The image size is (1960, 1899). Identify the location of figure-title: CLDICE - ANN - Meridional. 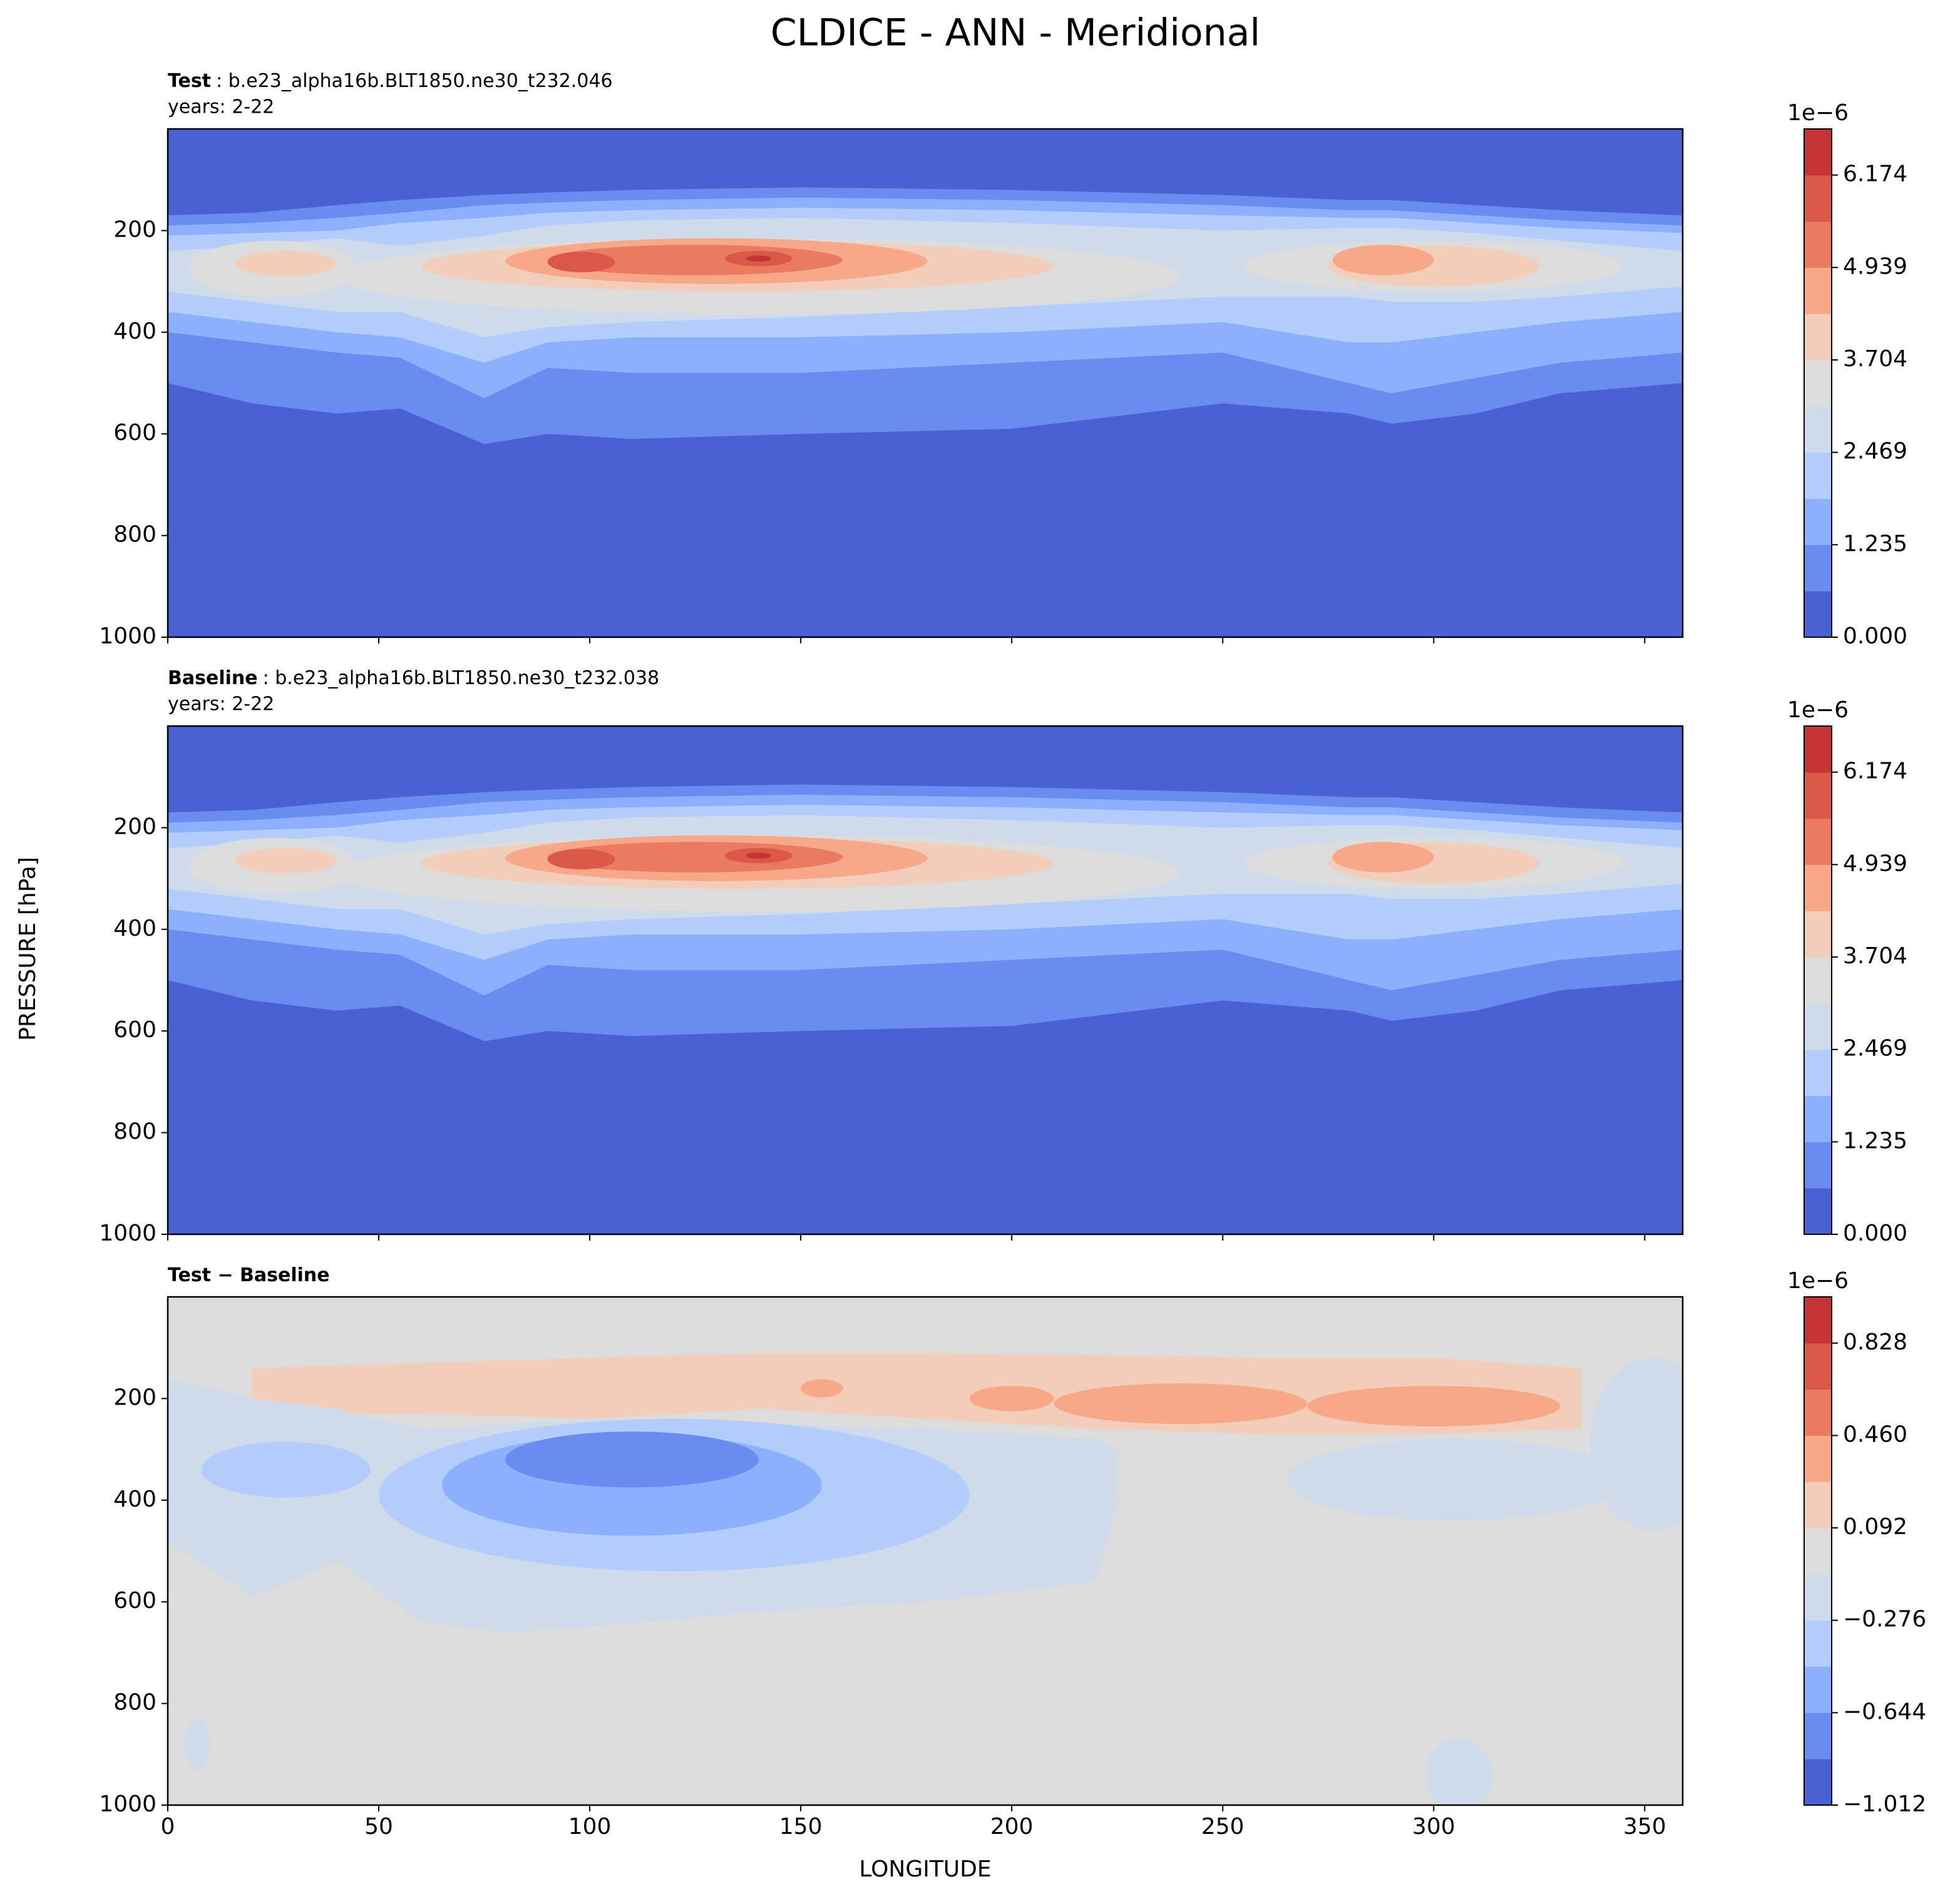
(1015, 33).